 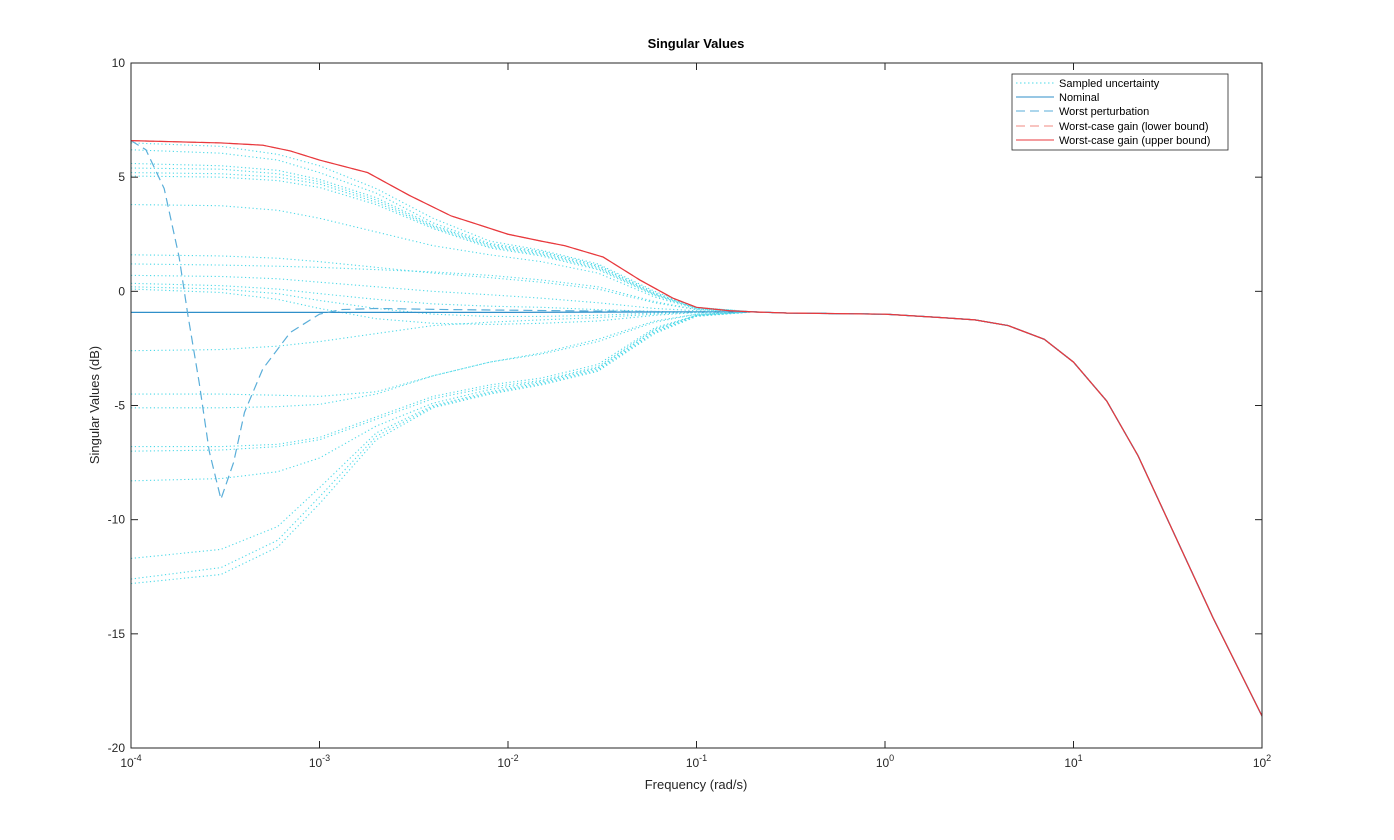 I want to click on y-tick-label-0: 10, so click(x=119, y=63).